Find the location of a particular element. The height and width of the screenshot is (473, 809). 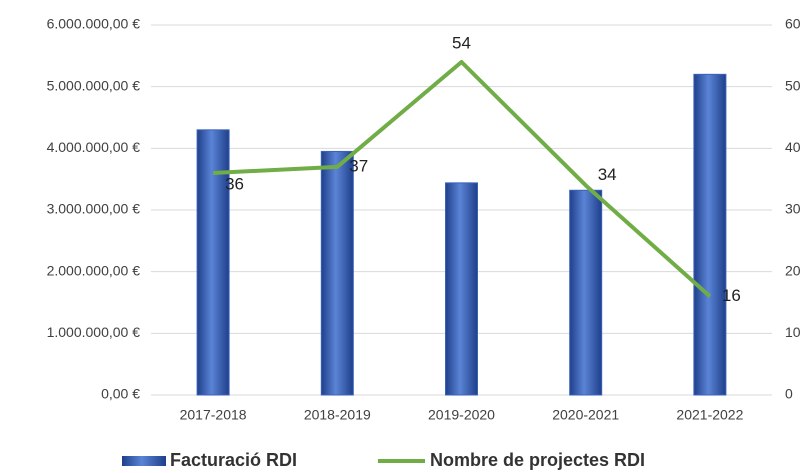

y2-tick-label: 60 is located at coordinates (793, 24).